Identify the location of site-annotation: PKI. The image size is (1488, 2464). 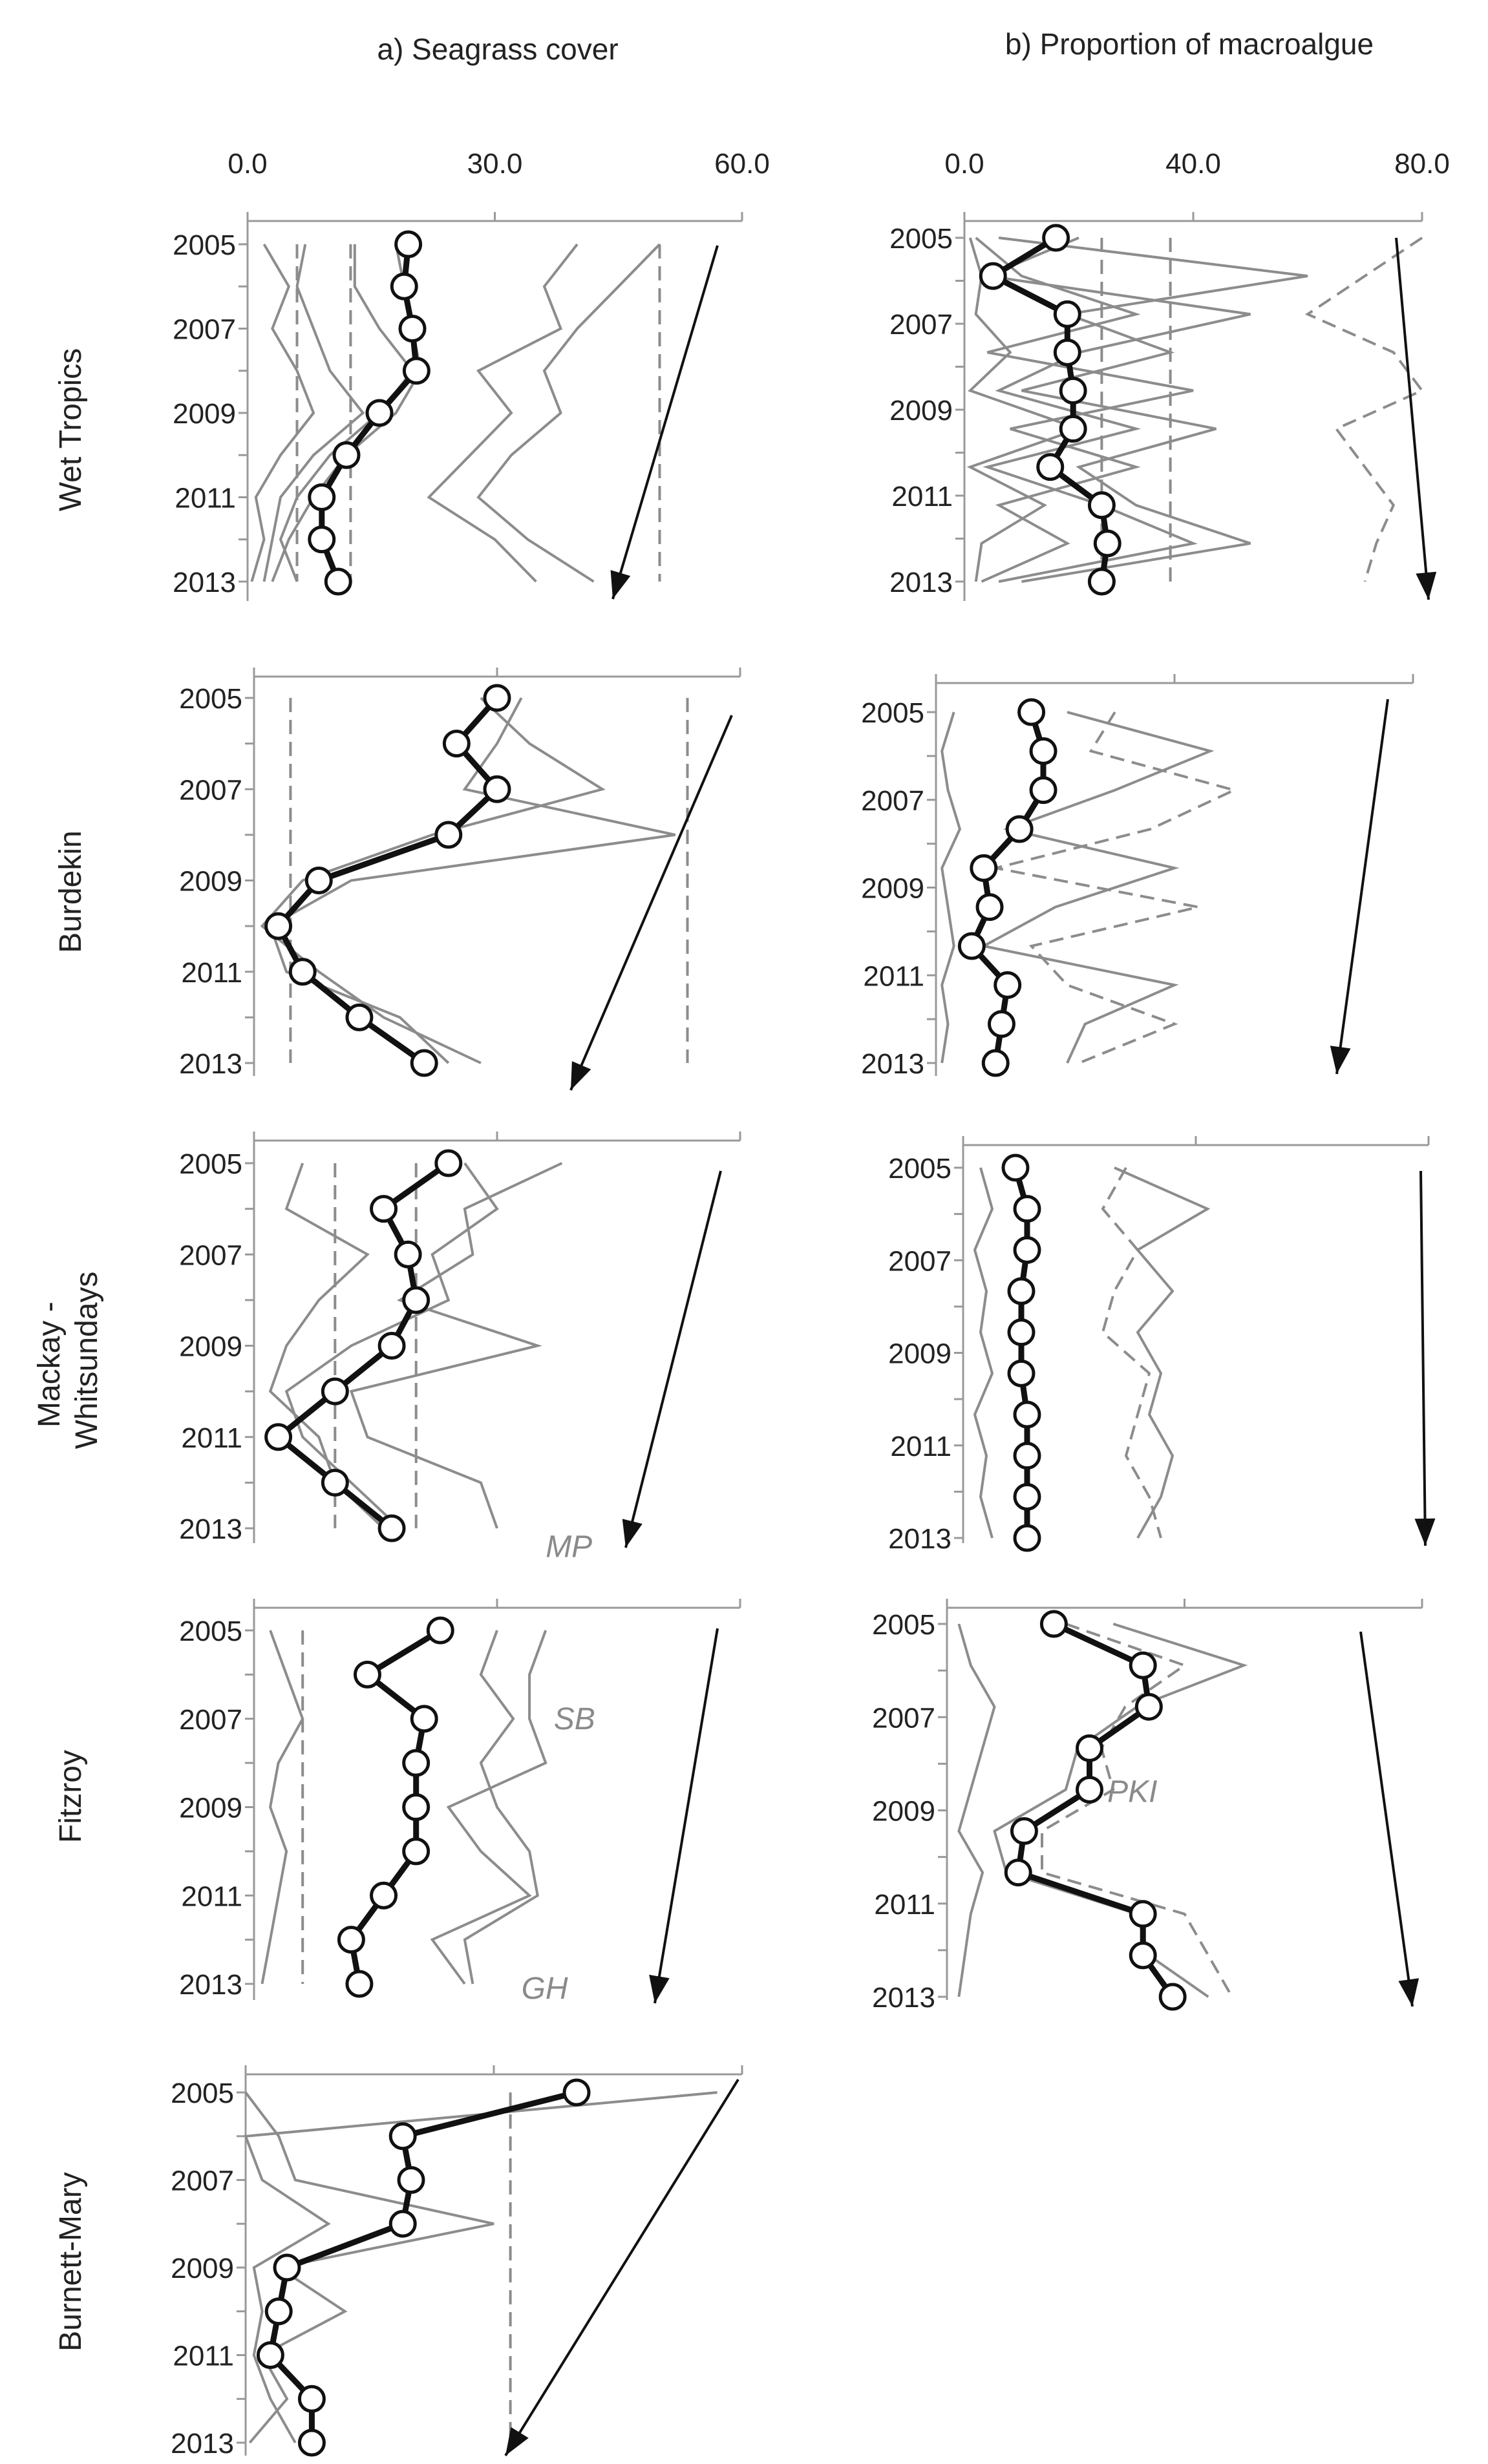
(1132, 1792).